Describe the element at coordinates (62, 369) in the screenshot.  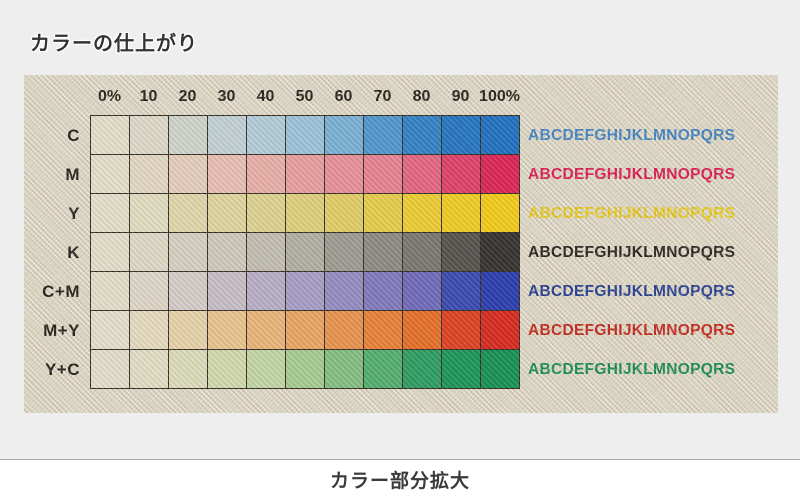
I see `row-label-yc: Y+C` at that location.